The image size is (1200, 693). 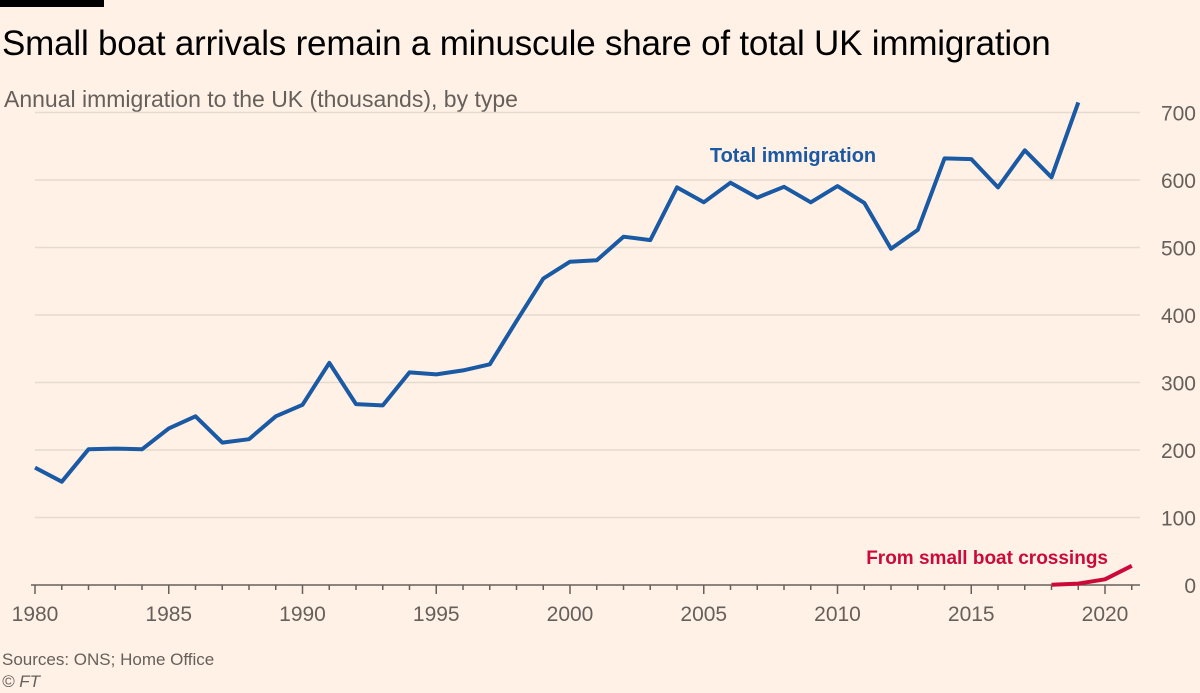 I want to click on series-line-from-small-boat-crossings, so click(x=1092, y=575).